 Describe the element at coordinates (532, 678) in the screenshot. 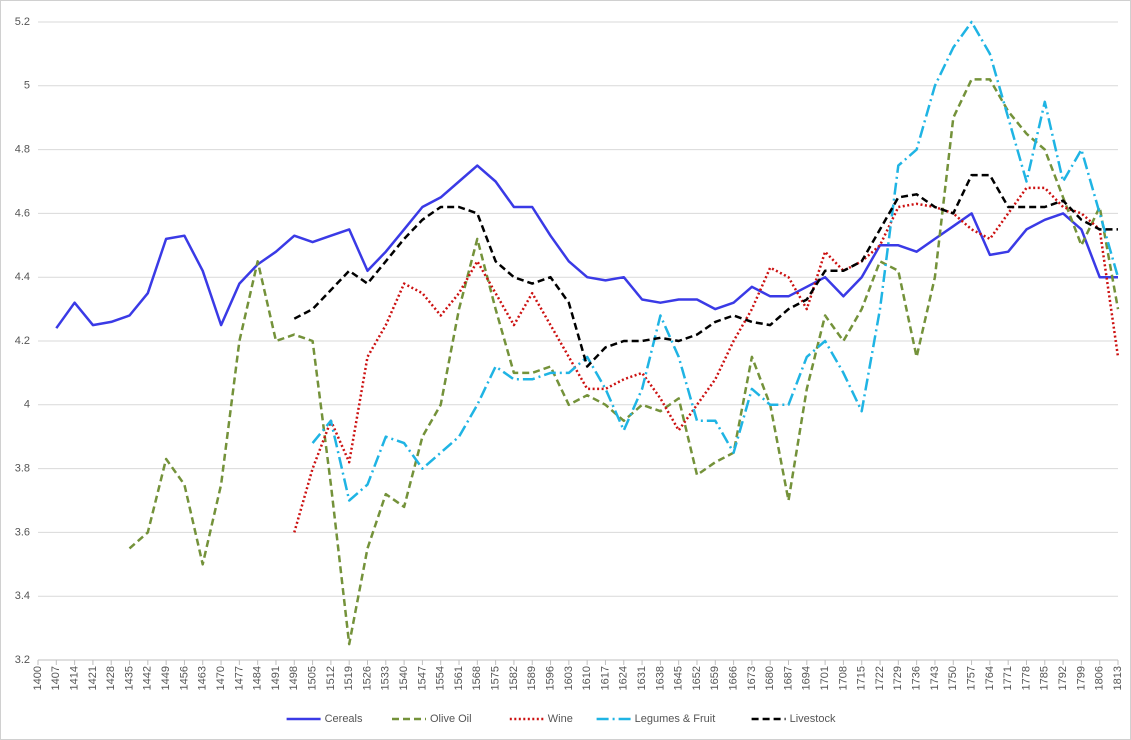

I see `x-tick-label: 1589` at that location.